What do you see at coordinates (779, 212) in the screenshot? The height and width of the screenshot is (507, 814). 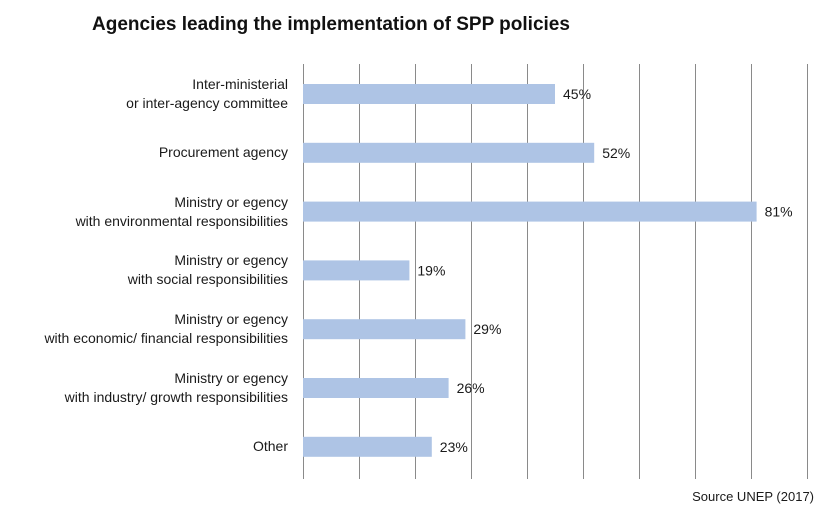 I see `value-label: 81%` at bounding box center [779, 212].